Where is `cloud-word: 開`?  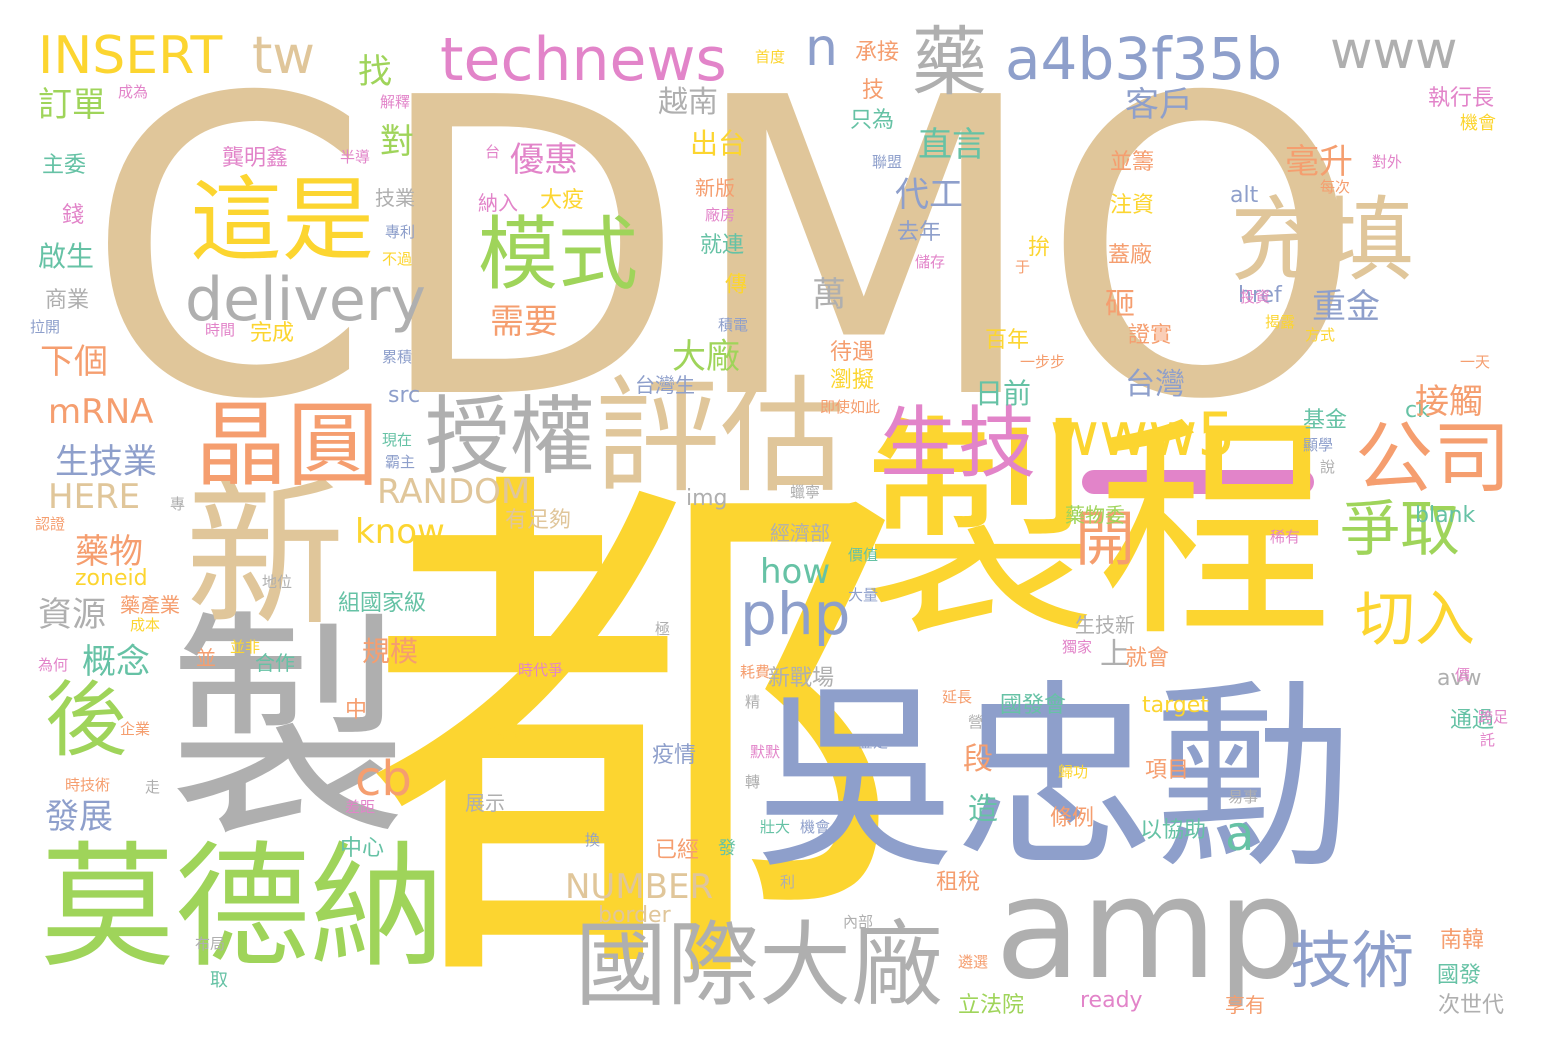
cloud-word: 開 is located at coordinates (1105, 540).